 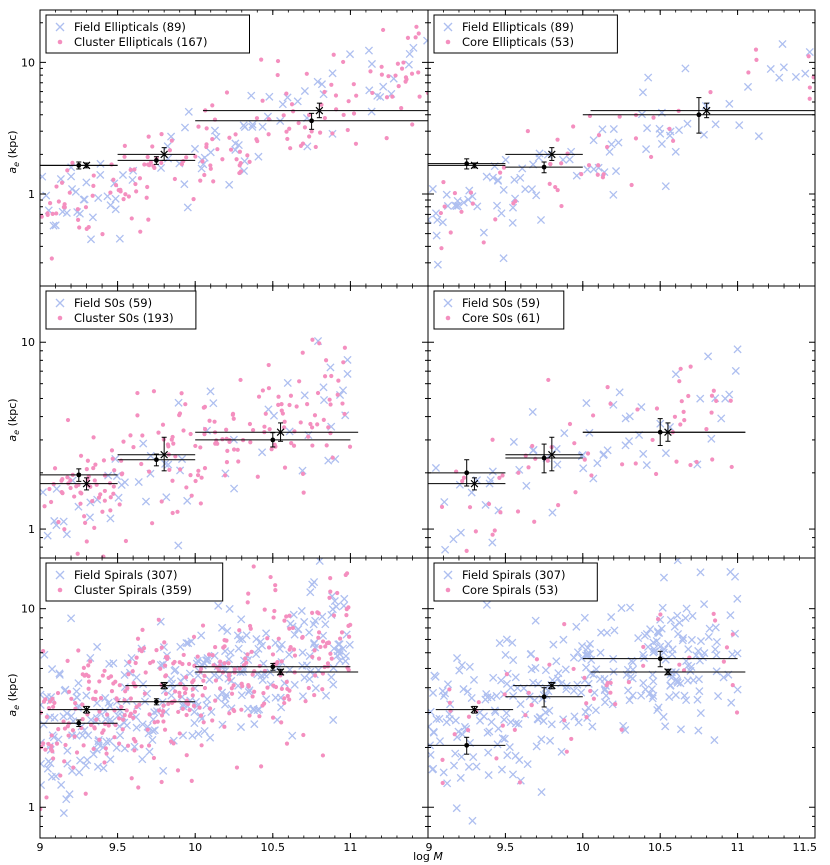 I want to click on cluster-bin-mean, so click(x=467, y=473).